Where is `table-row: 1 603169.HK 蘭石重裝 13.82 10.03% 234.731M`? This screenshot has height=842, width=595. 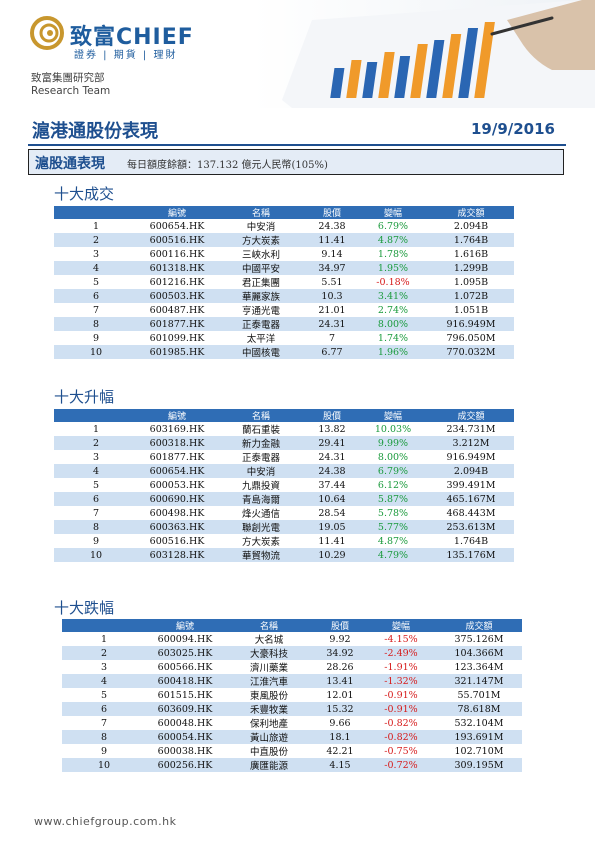
table-row: 1 603169.HK 蘭石重裝 13.82 10.03% 234.731M is located at coordinates (284, 429).